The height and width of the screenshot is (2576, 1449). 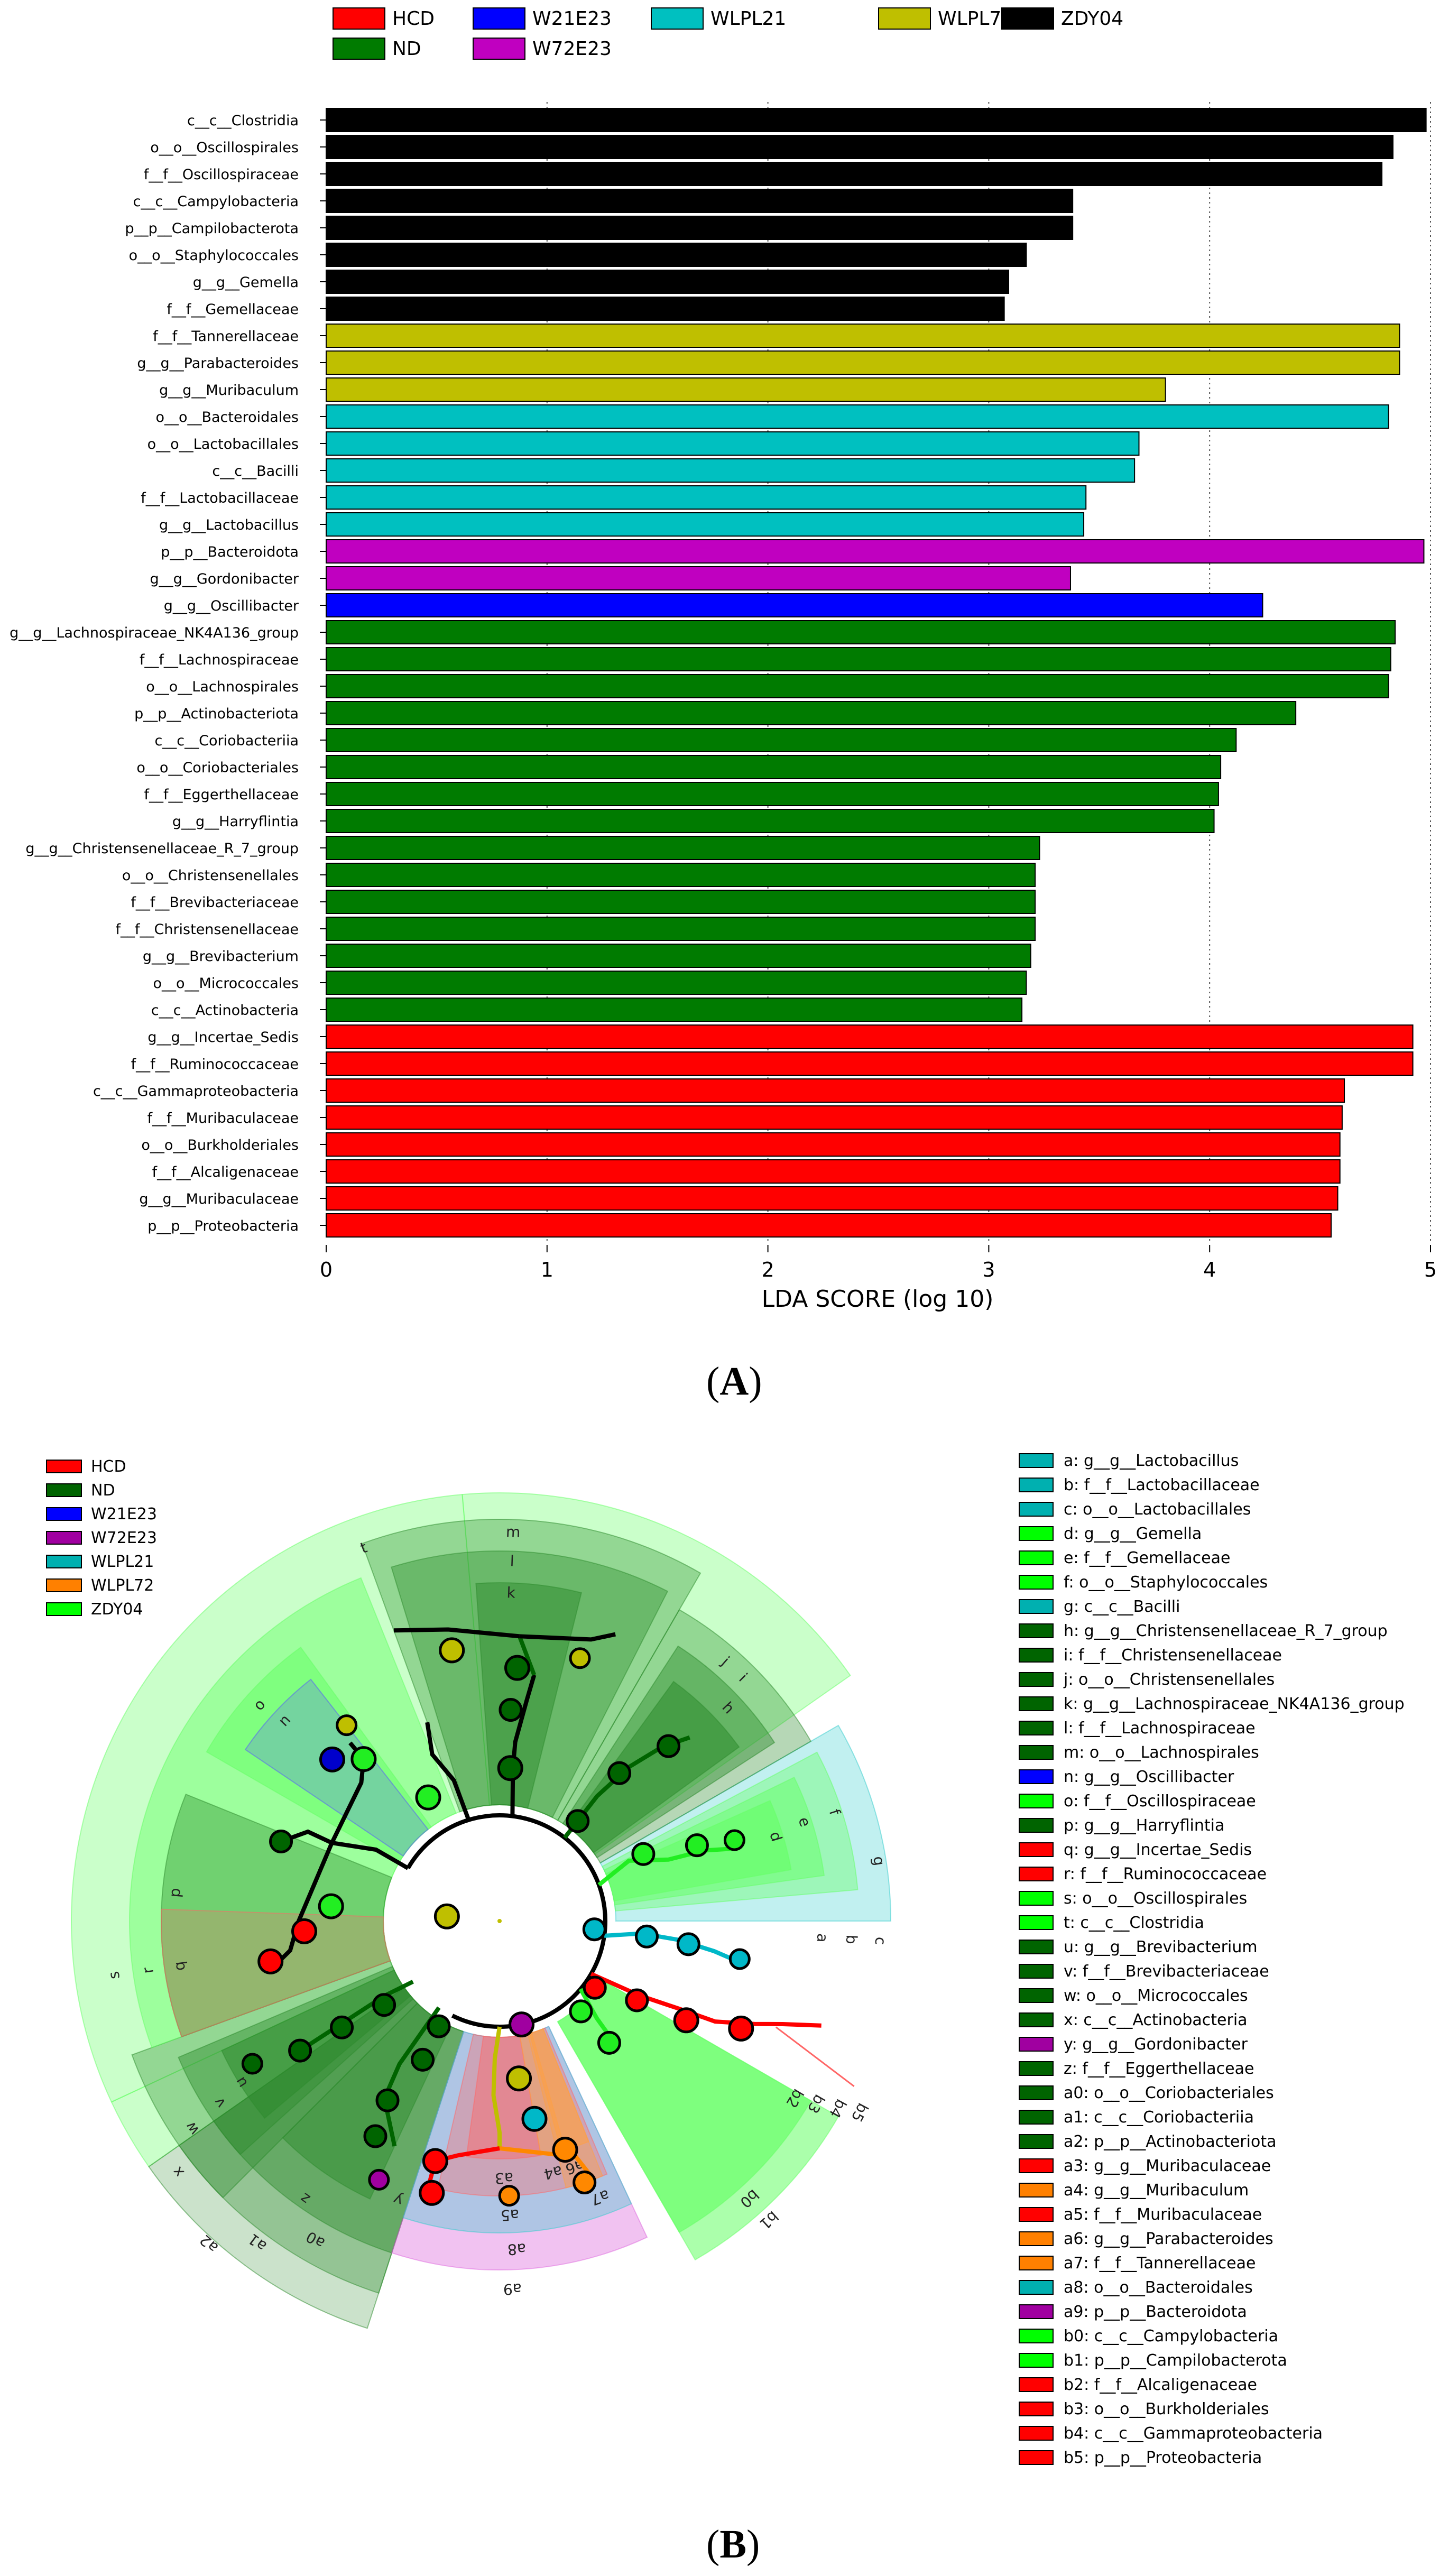 I want to click on legend-swatch-hcd, so click(x=359, y=18).